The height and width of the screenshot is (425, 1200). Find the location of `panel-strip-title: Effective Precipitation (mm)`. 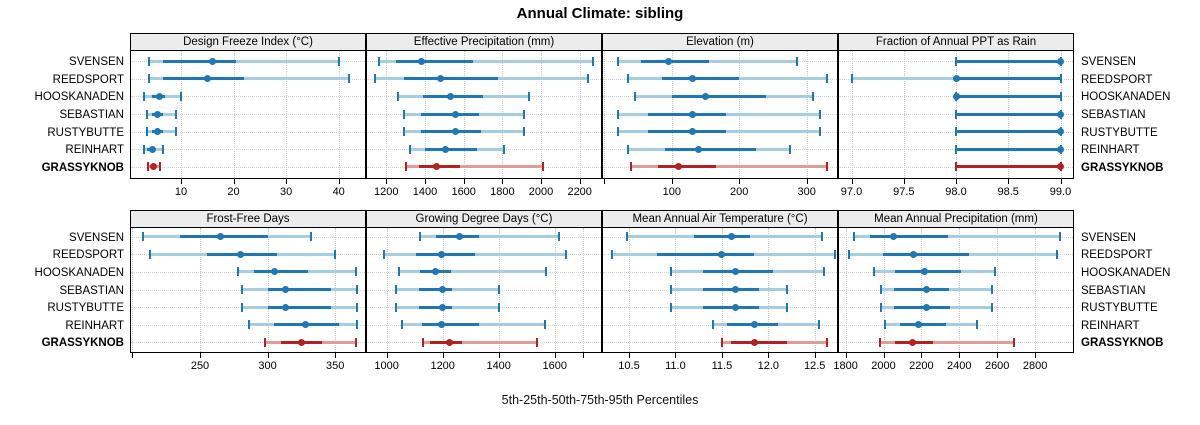

panel-strip-title: Effective Precipitation (mm) is located at coordinates (484, 42).